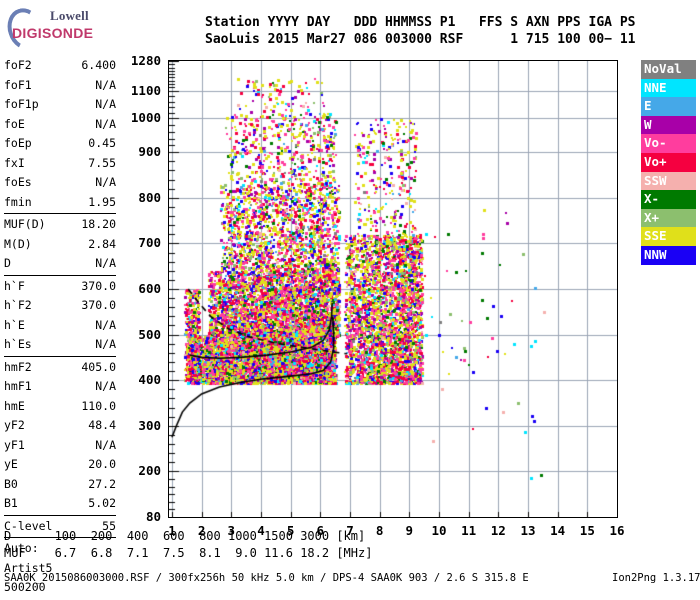  Describe the element at coordinates (60, 66) in the screenshot. I see `param-row-fof2: foF2 6.400` at that location.